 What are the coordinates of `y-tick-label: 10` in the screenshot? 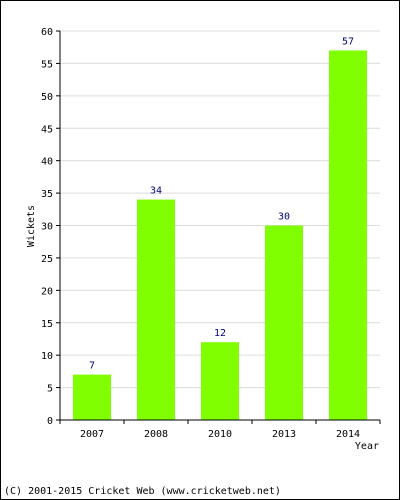 It's located at (47, 356).